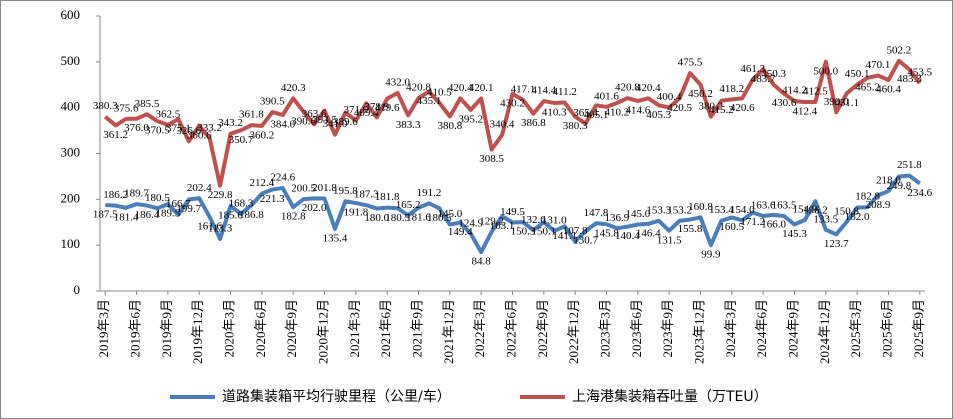  I want to click on data-label: 181.4, so click(126, 217).